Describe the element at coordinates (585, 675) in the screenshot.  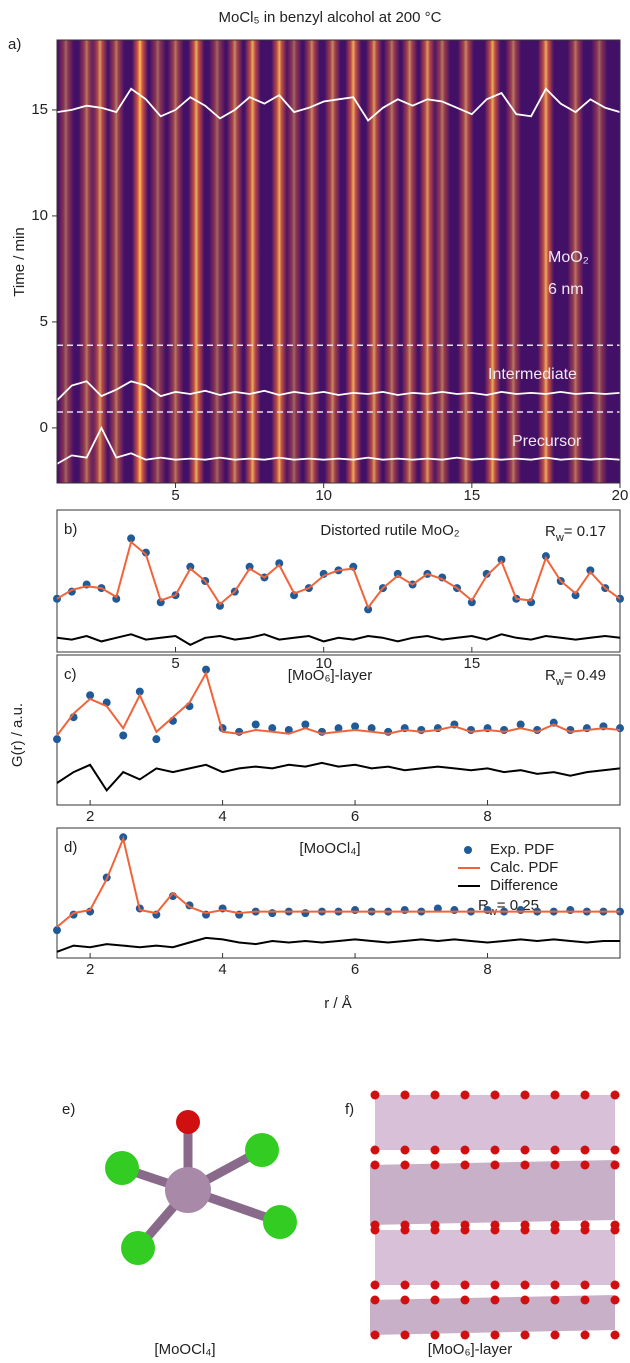
I see `rw-part: = 0.49` at that location.